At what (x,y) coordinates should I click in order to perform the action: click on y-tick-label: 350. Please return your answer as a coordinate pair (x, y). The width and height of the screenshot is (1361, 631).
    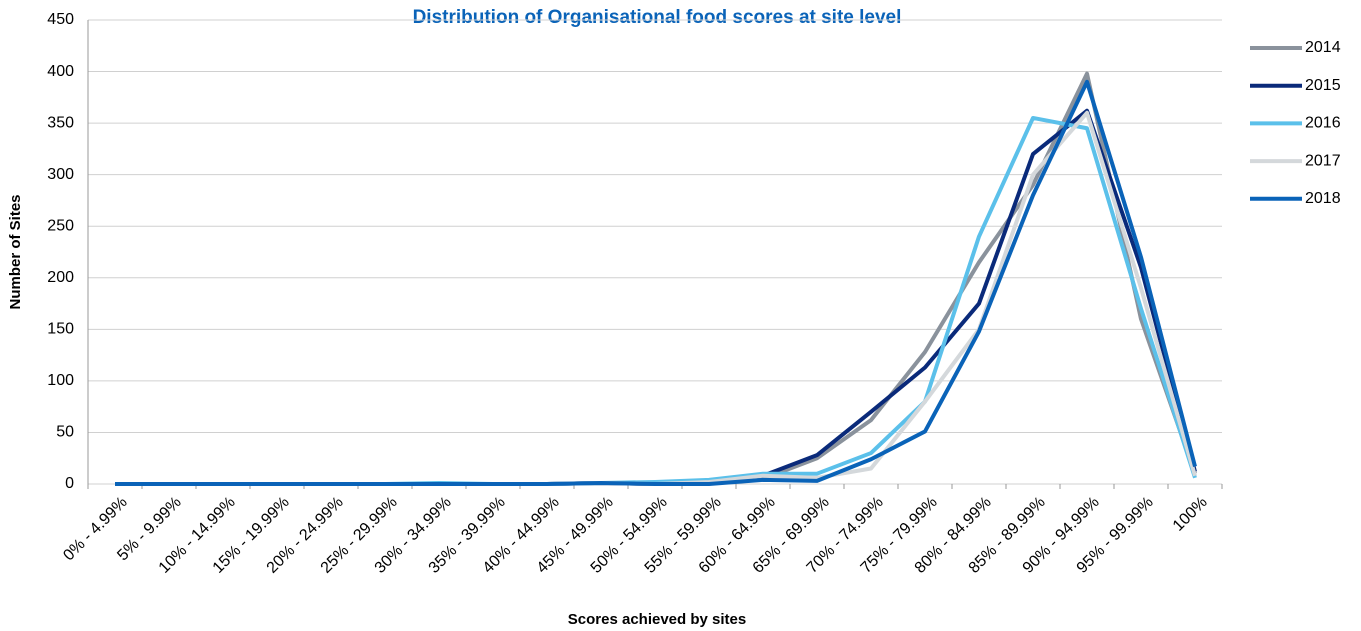
    Looking at the image, I should click on (60, 122).